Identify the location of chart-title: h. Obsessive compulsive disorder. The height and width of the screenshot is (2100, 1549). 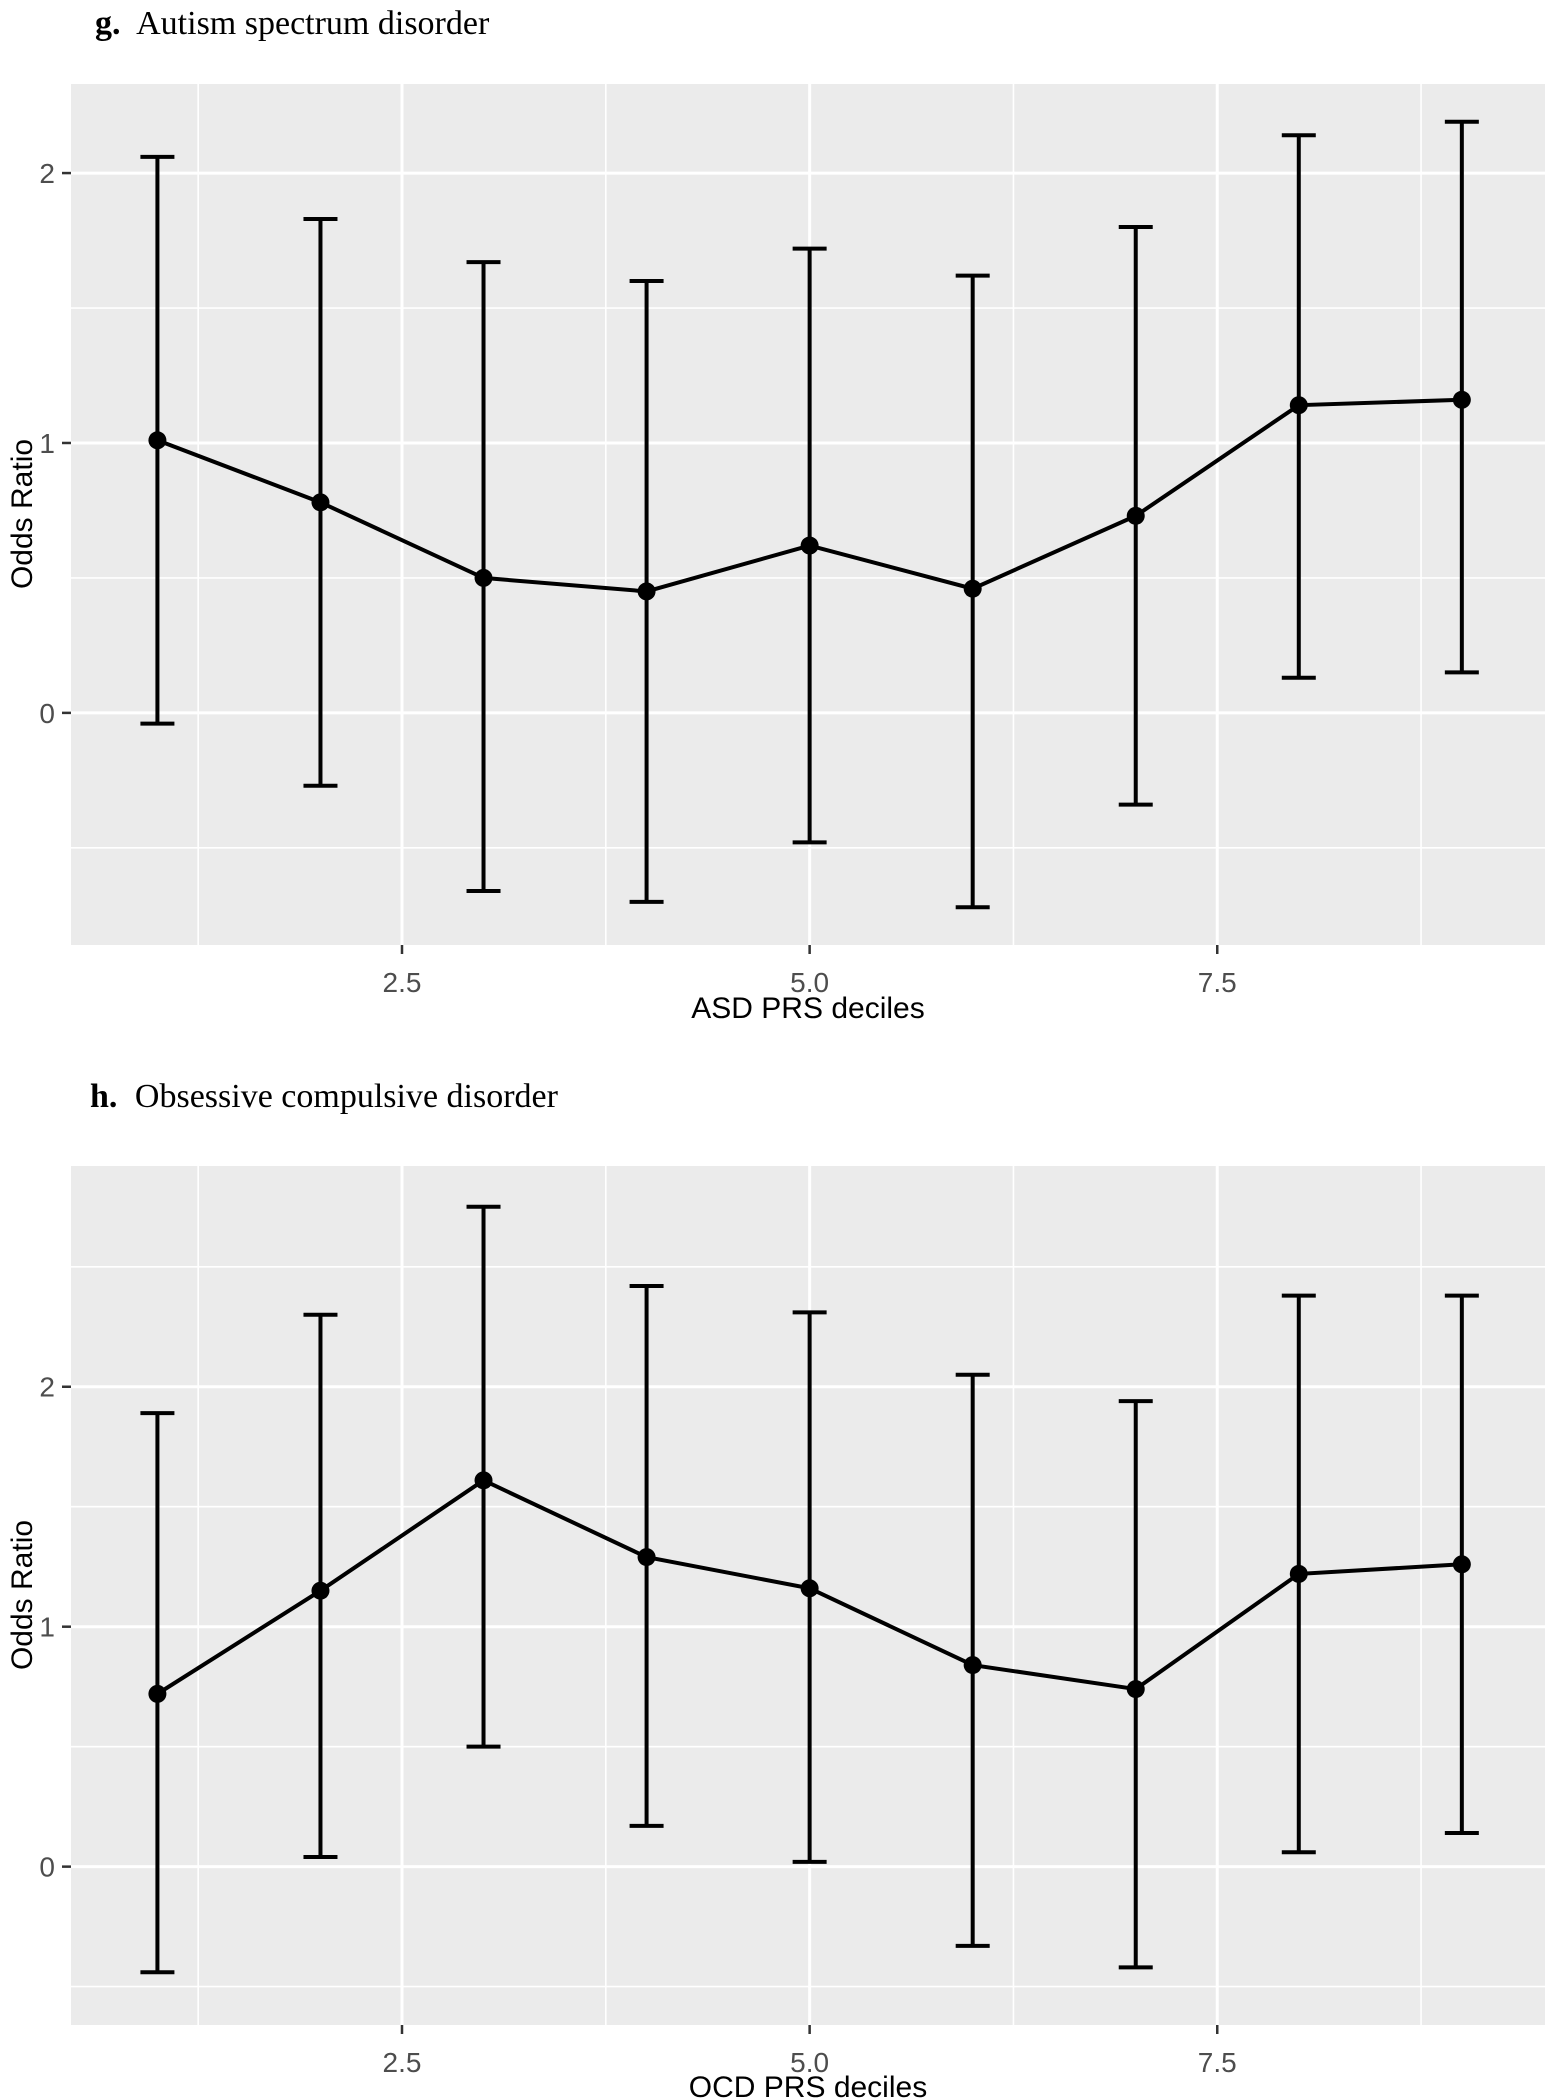
(324, 1096).